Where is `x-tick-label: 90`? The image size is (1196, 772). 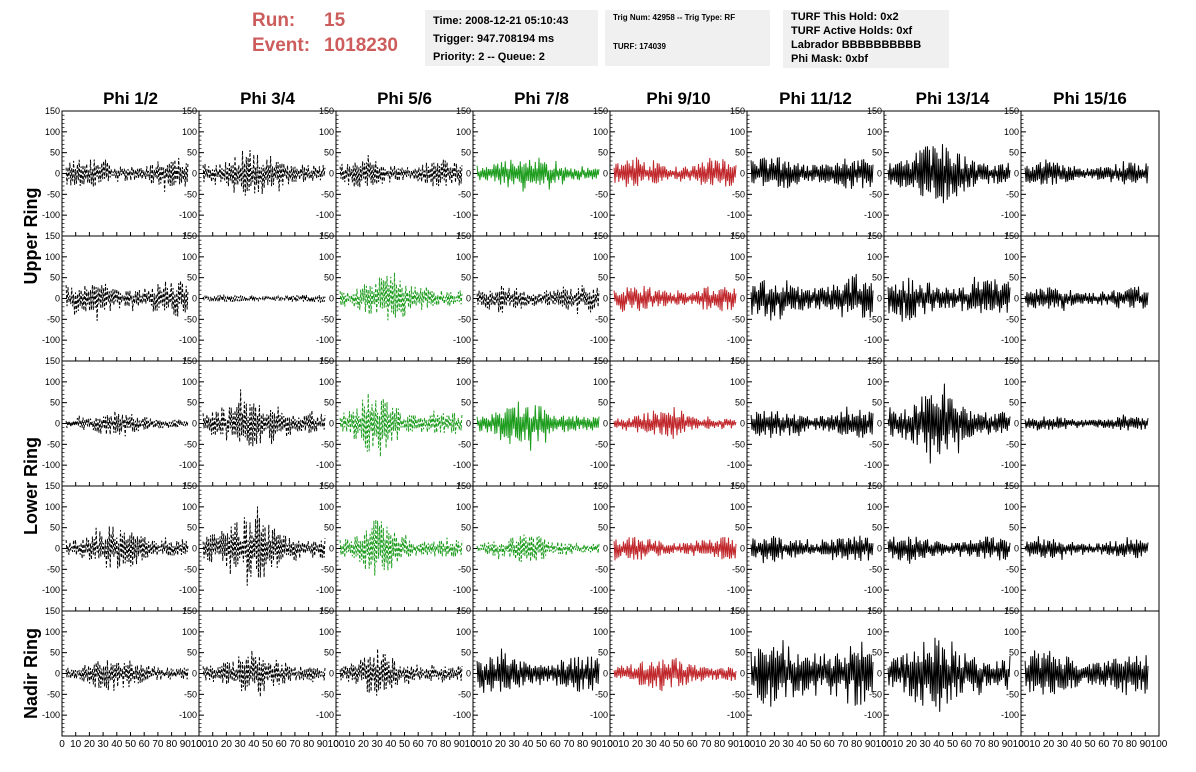 x-tick-label: 90 is located at coordinates (734, 744).